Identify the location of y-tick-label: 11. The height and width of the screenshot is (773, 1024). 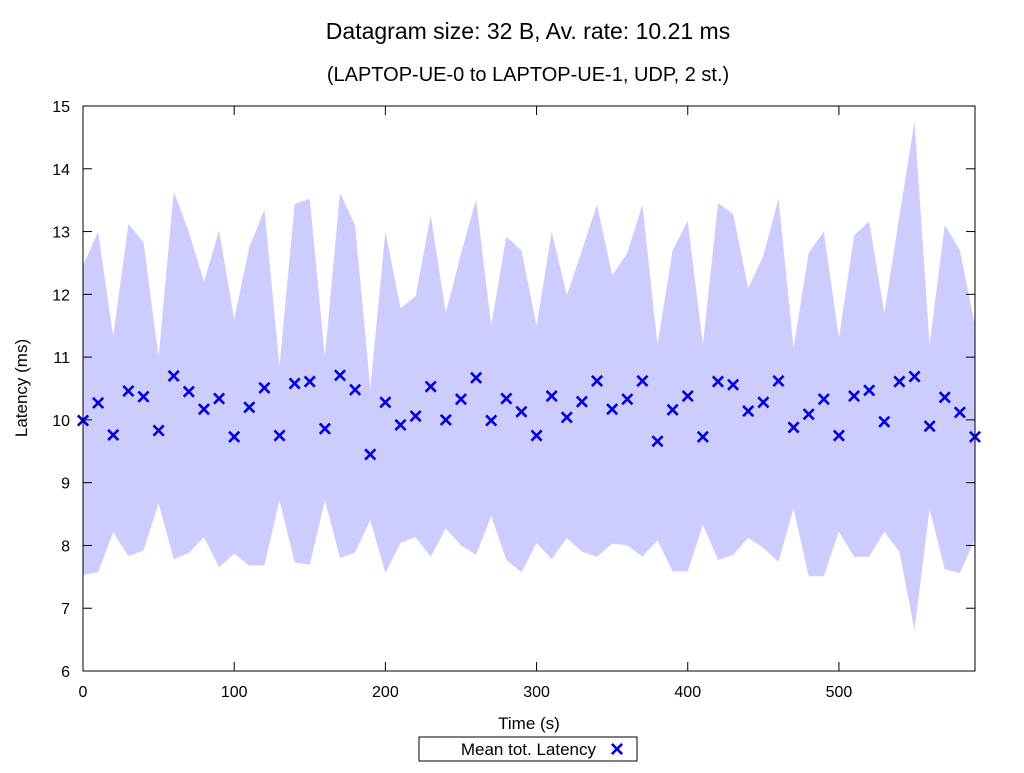
(61, 358).